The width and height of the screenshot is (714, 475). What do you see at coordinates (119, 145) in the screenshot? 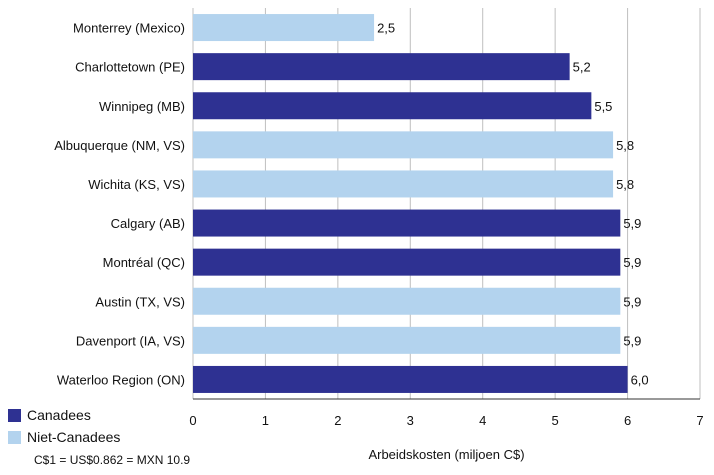
I see `category-label-3: Albuquerque (NM, VS)` at bounding box center [119, 145].